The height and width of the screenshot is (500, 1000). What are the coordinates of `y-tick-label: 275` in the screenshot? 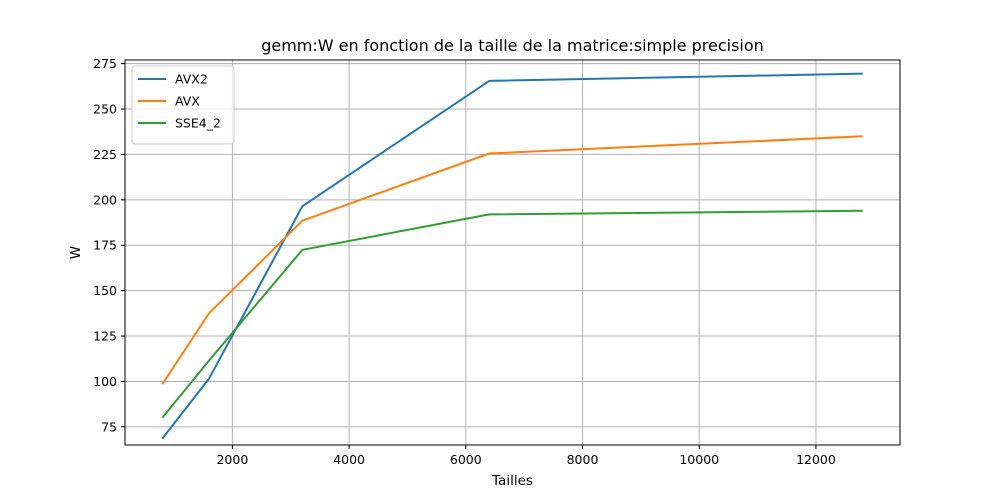 It's located at (105, 63).